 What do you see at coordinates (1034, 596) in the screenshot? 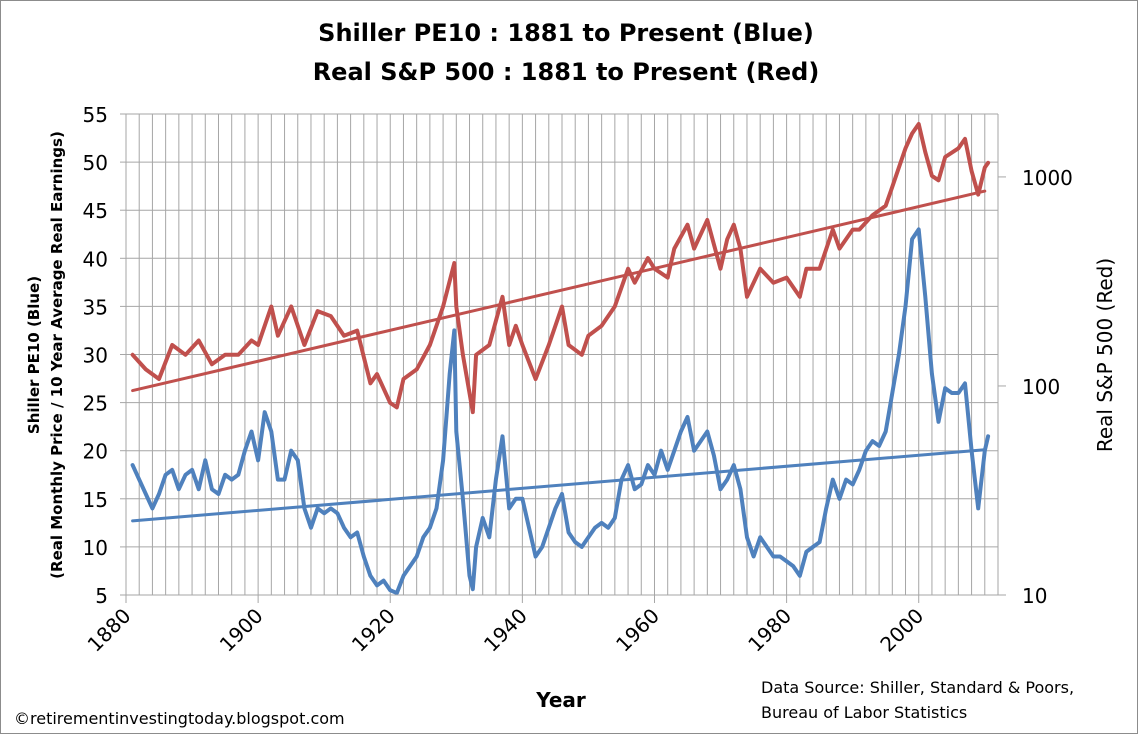
I see `y-right-tick-label: 10` at bounding box center [1034, 596].